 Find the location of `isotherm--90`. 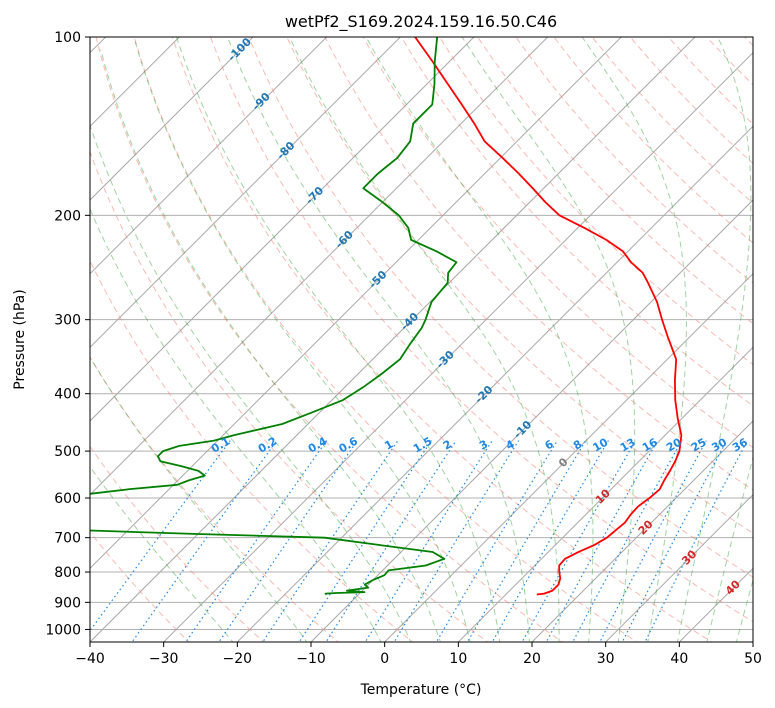

isotherm--90 is located at coordinates (209, 156).